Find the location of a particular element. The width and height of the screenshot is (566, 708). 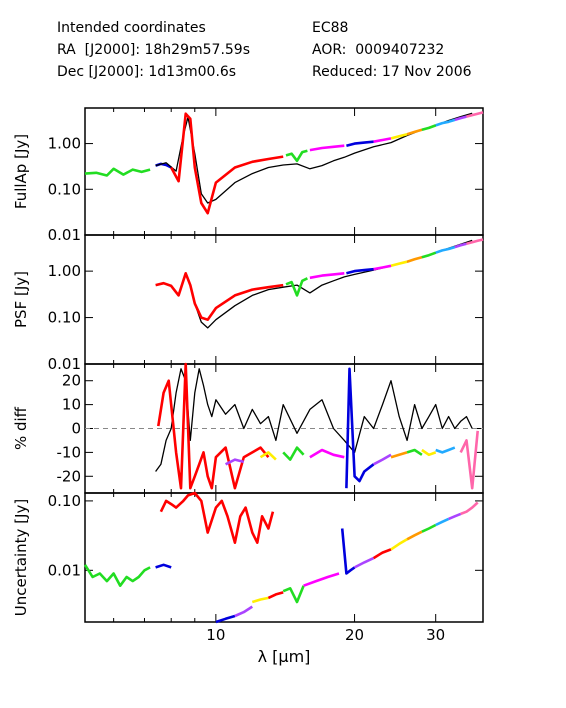

dec-label: Dec [J2000]: 1d13m00.6s is located at coordinates (147, 72).